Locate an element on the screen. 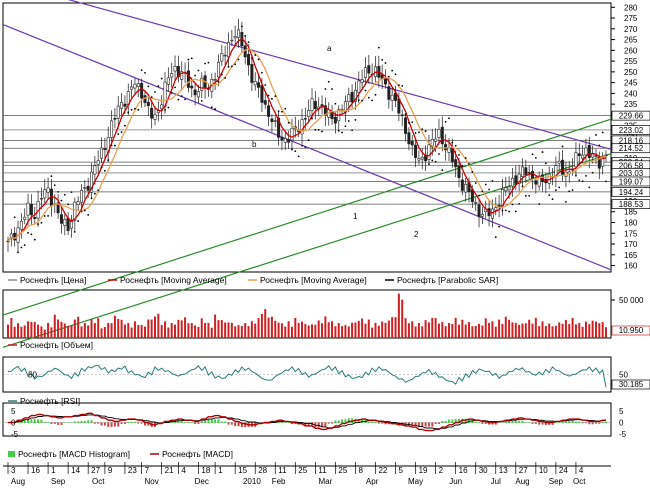 The image size is (650, 492). rsi-left-label: 50 is located at coordinates (32, 375).